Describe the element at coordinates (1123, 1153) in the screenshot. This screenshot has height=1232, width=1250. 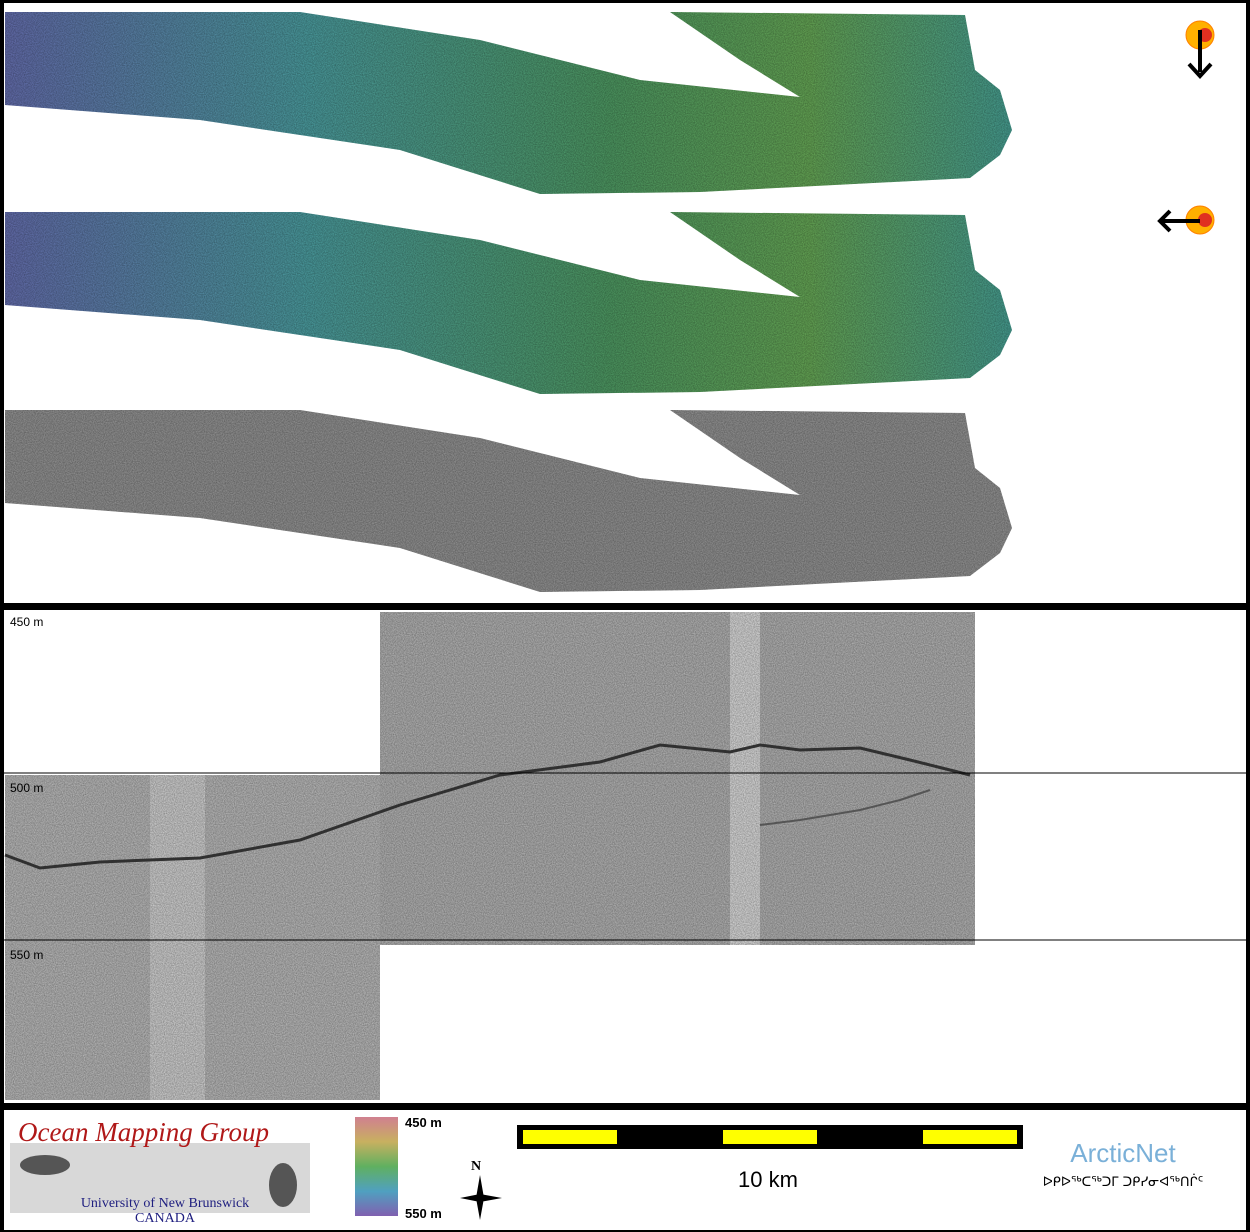
I see `partner-name: ArcticNet` at that location.